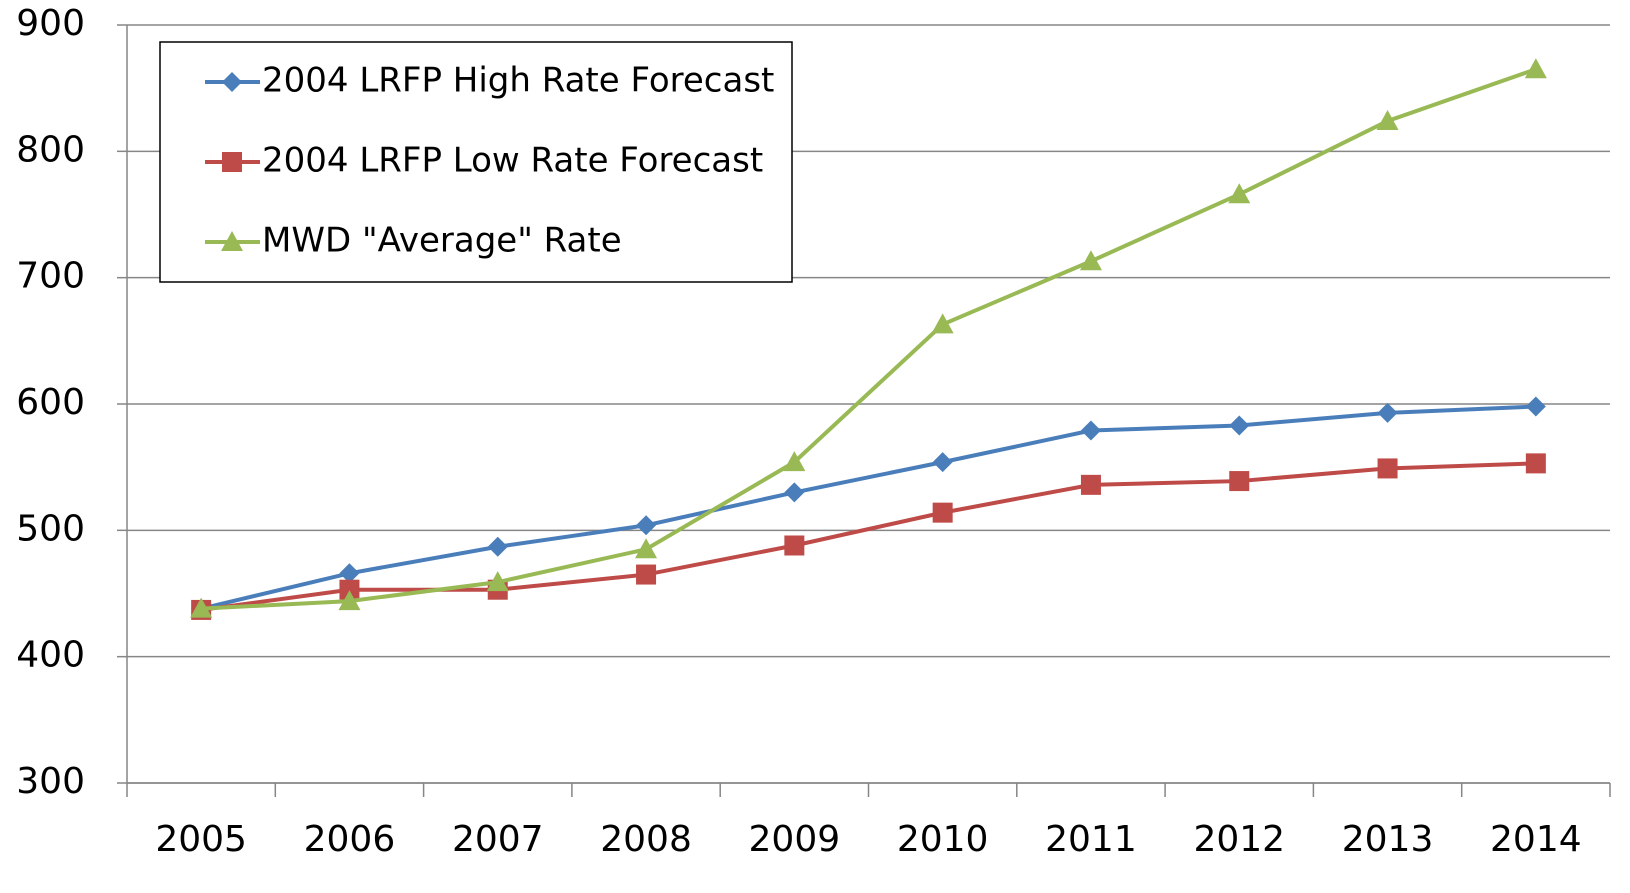 This screenshot has width=1630, height=893. Describe the element at coordinates (50, 528) in the screenshot. I see `y-tick-label: 500` at that location.